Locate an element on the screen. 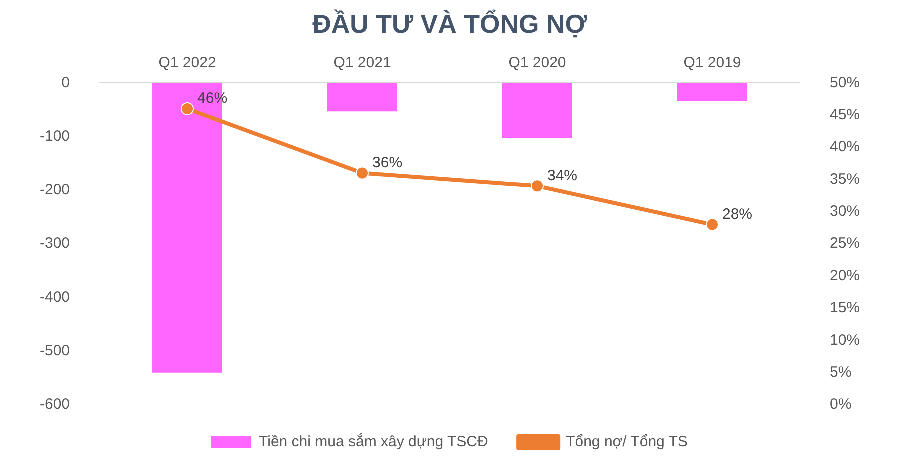  legend-label: Tổng nợ/ Tổng TS is located at coordinates (627, 442).